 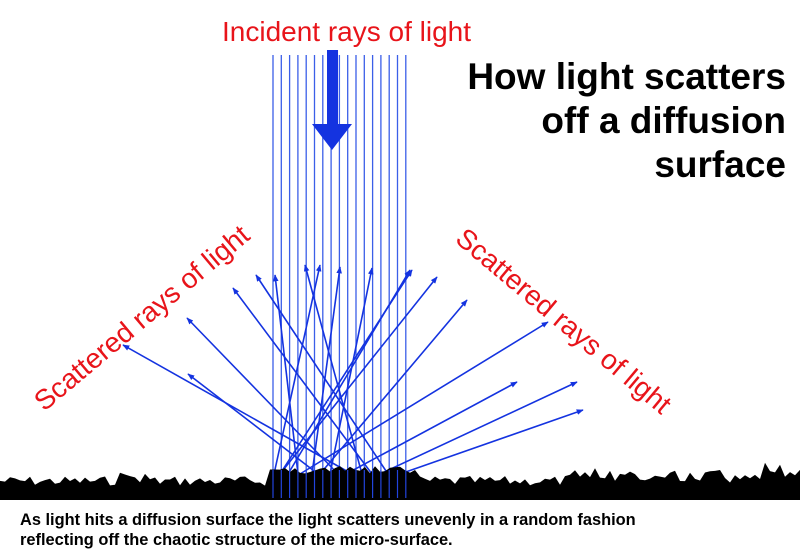 I want to click on incident-rays-label: Incident rays of light, so click(x=347, y=31).